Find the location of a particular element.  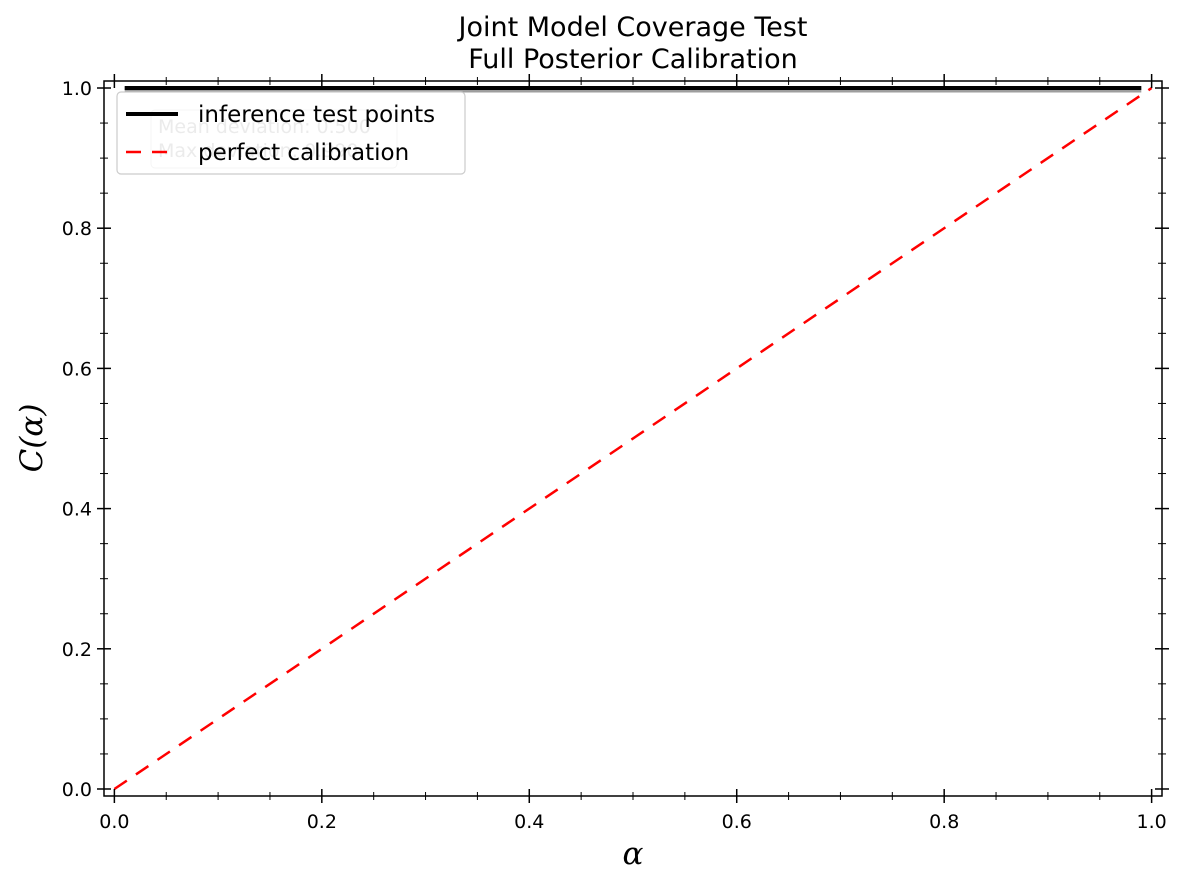

x-tick-label: 0.8 is located at coordinates (944, 822).